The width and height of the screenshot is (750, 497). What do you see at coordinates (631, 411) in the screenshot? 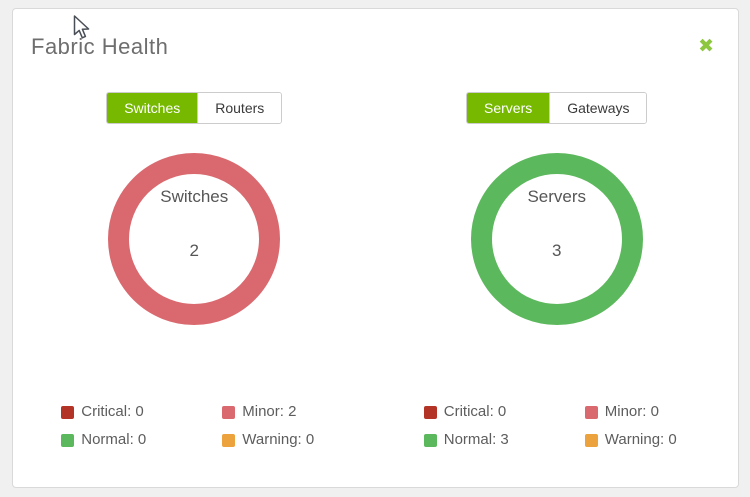
I see `legend-label: Minor: 0` at bounding box center [631, 411].